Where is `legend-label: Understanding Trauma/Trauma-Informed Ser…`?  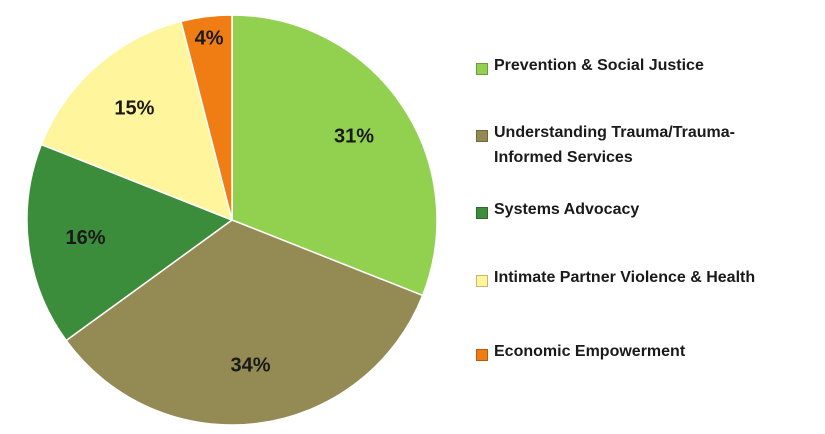
legend-label: Understanding Trauma/Trauma-Informed Ser… is located at coordinates (614, 145).